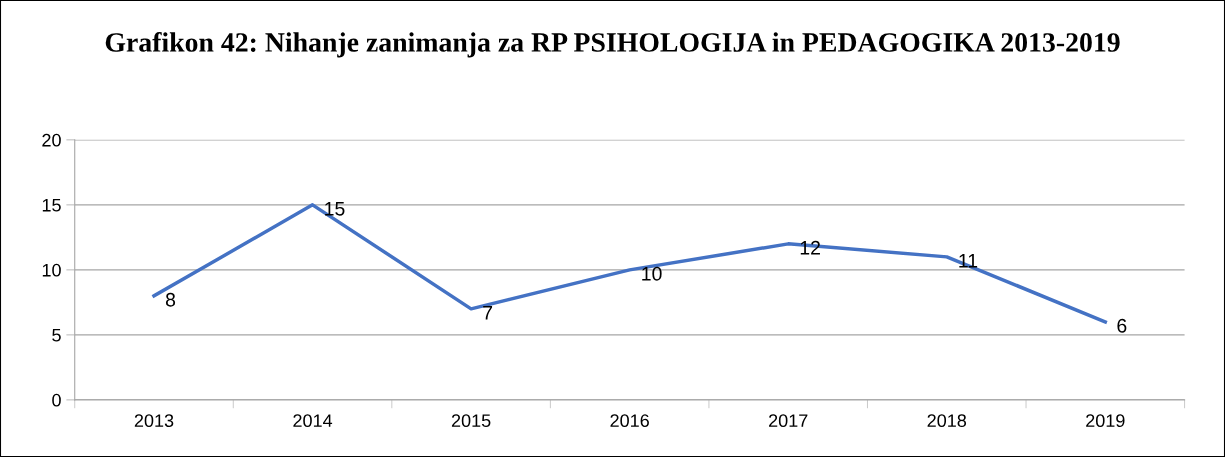 The width and height of the screenshot is (1225, 457). What do you see at coordinates (968, 261) in the screenshot?
I see `data-label: 11` at bounding box center [968, 261].